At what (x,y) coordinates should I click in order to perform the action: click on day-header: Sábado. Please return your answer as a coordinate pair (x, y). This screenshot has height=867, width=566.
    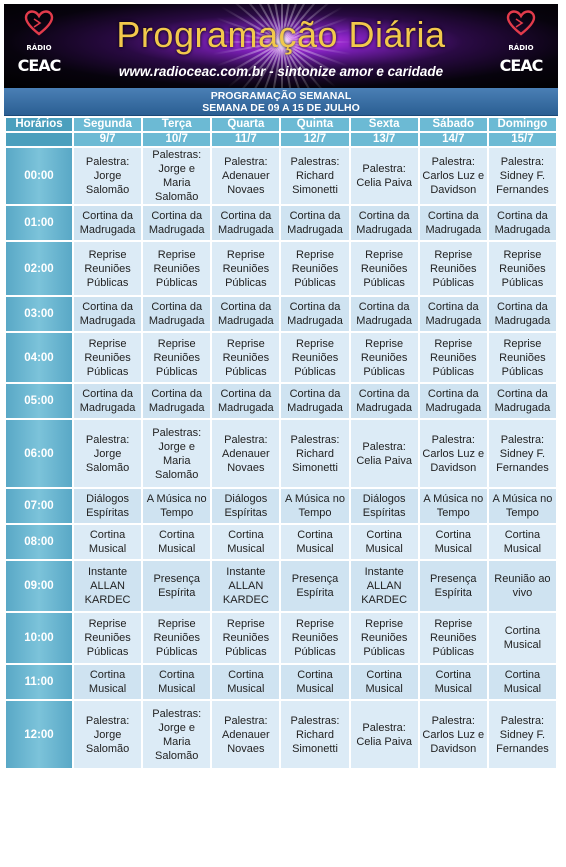
    Looking at the image, I should click on (453, 124).